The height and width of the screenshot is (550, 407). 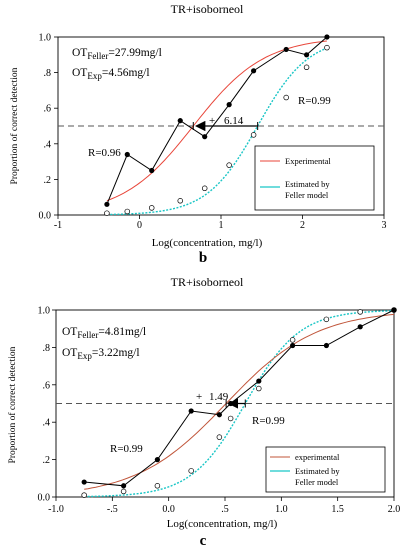 I want to click on ot-feller-annotation: OTFeller=4.81mg/l, so click(x=104, y=333).